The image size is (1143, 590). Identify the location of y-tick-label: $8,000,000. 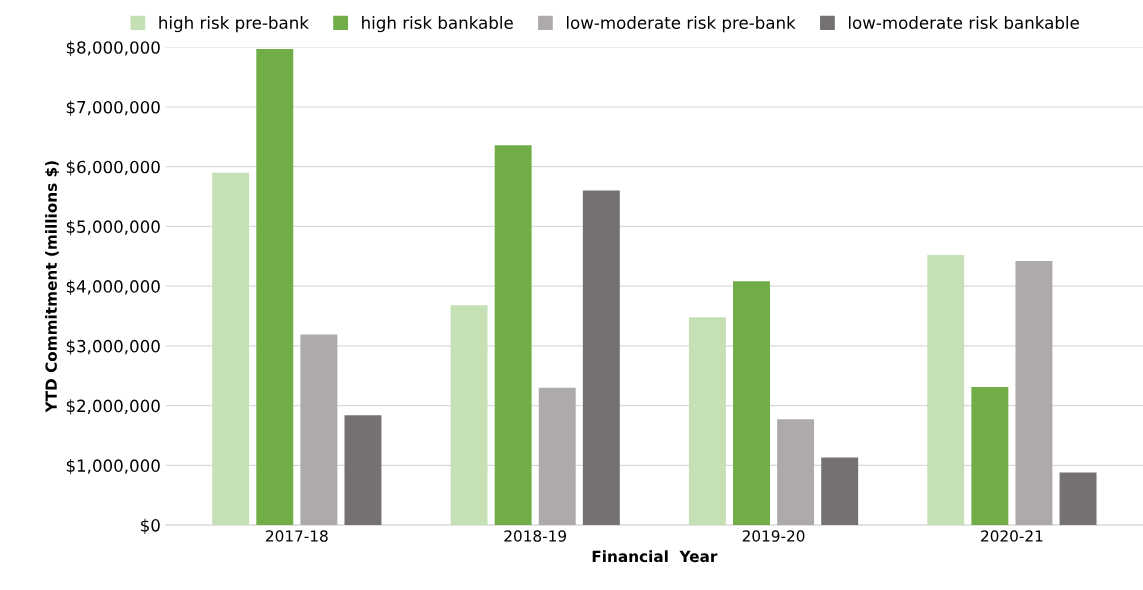
(113, 48).